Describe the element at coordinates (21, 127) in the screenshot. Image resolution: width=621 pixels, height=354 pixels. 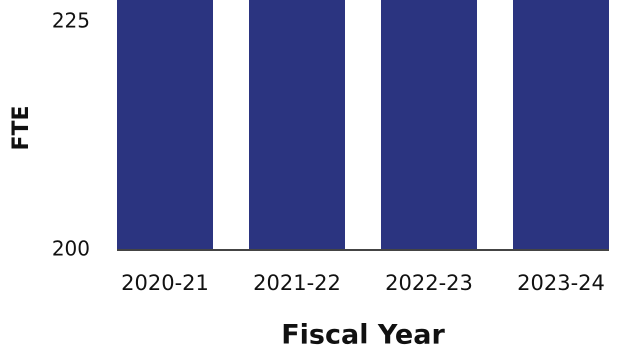
I see `y-axis-label: FTE` at that location.